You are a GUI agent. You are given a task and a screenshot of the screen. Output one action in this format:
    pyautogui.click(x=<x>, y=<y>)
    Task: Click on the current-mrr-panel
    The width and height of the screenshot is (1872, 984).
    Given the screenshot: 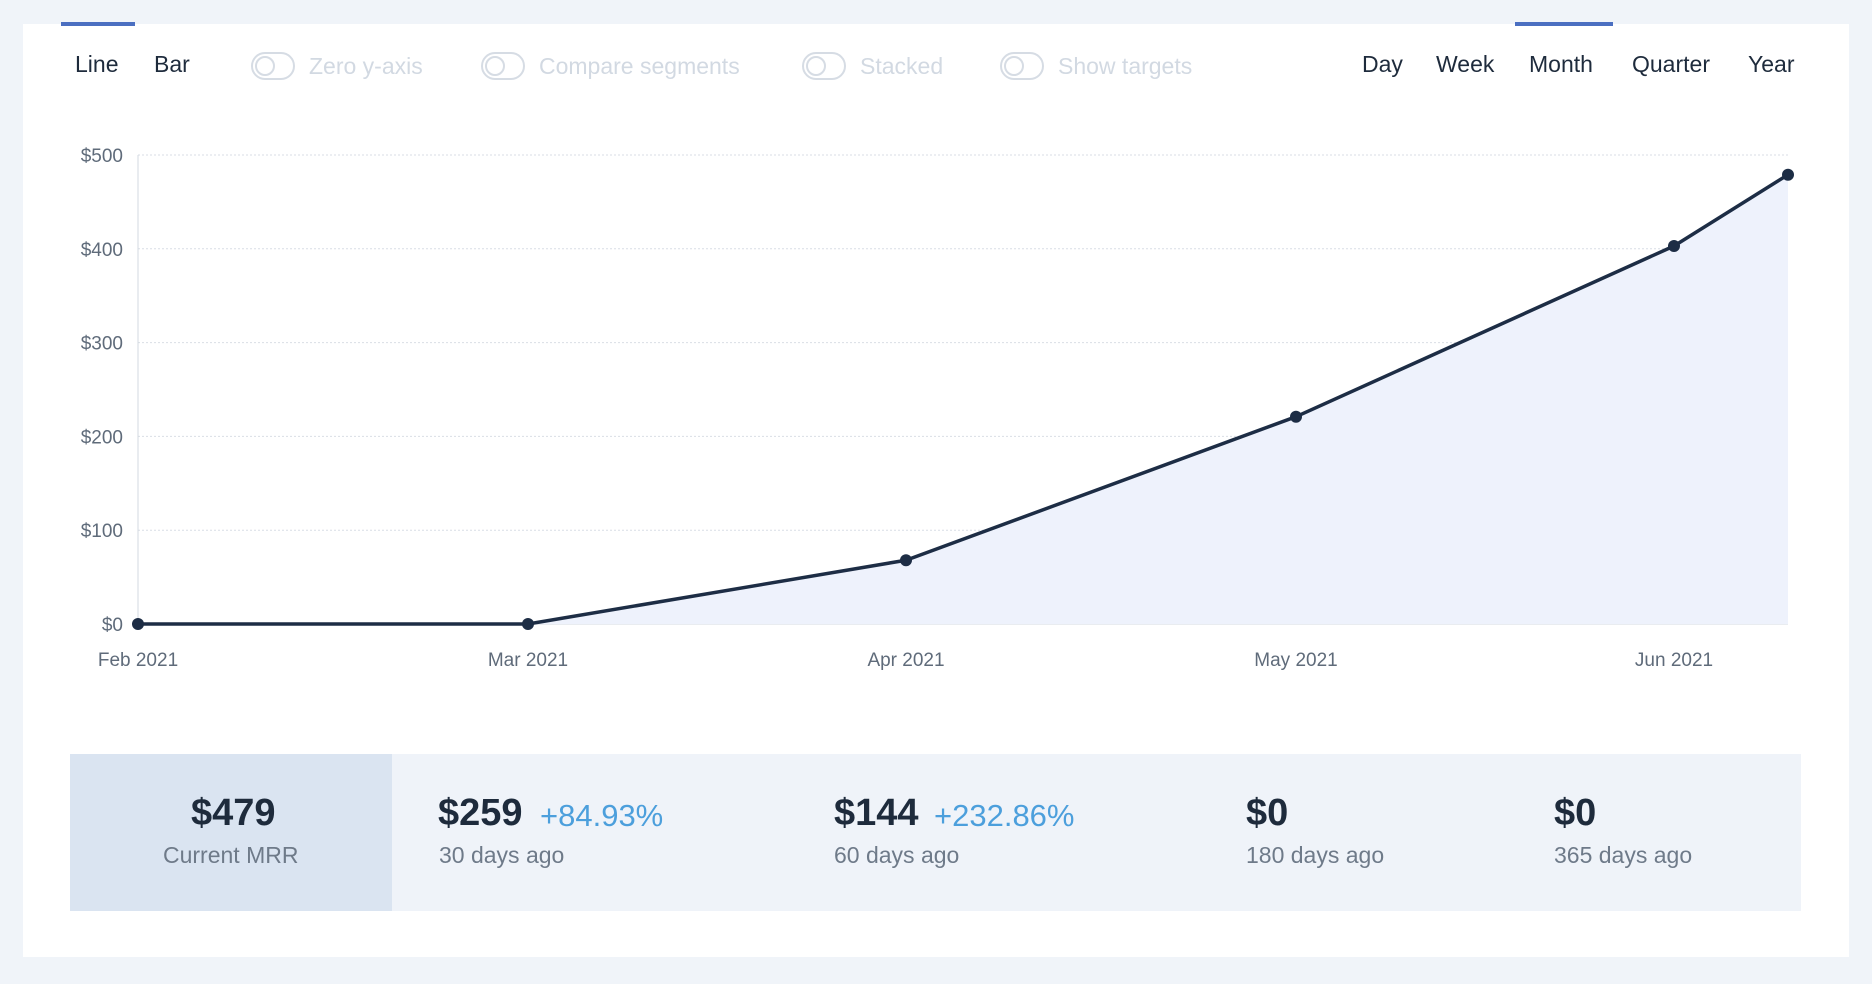 What is the action you would take?
    pyautogui.click(x=231, y=832)
    